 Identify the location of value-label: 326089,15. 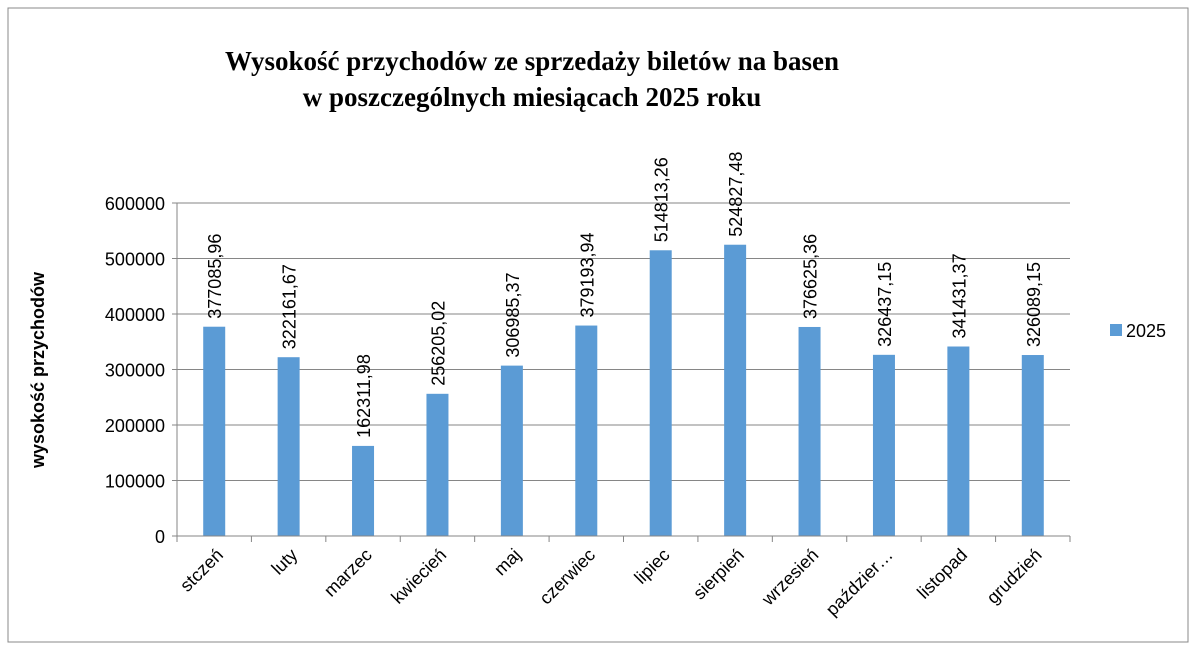
(1034, 304).